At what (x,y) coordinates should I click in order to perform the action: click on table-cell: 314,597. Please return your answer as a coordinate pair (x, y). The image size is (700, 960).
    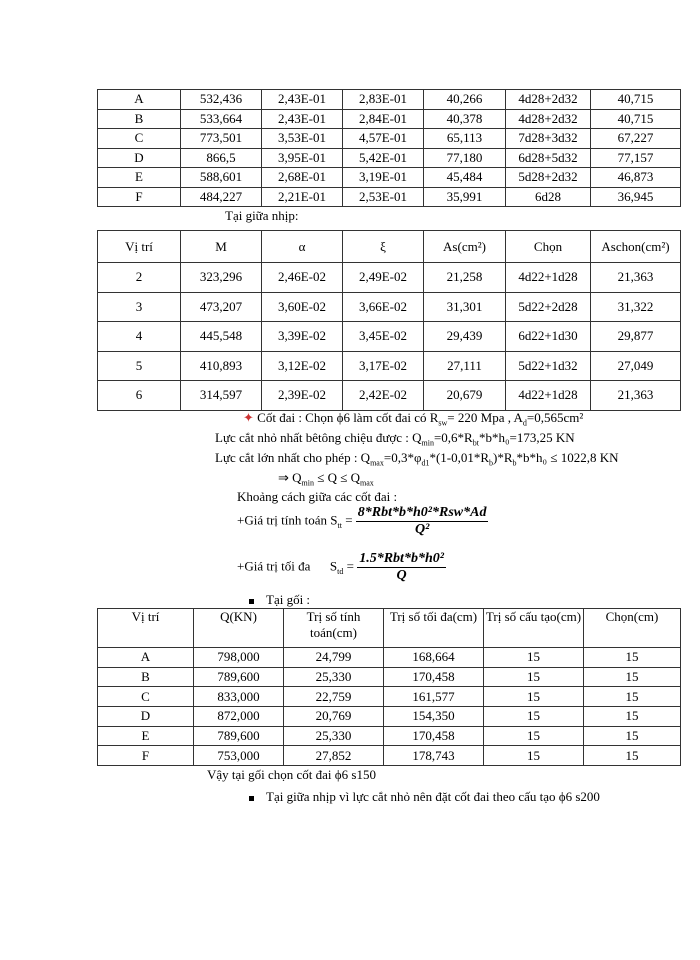
    Looking at the image, I should click on (221, 395).